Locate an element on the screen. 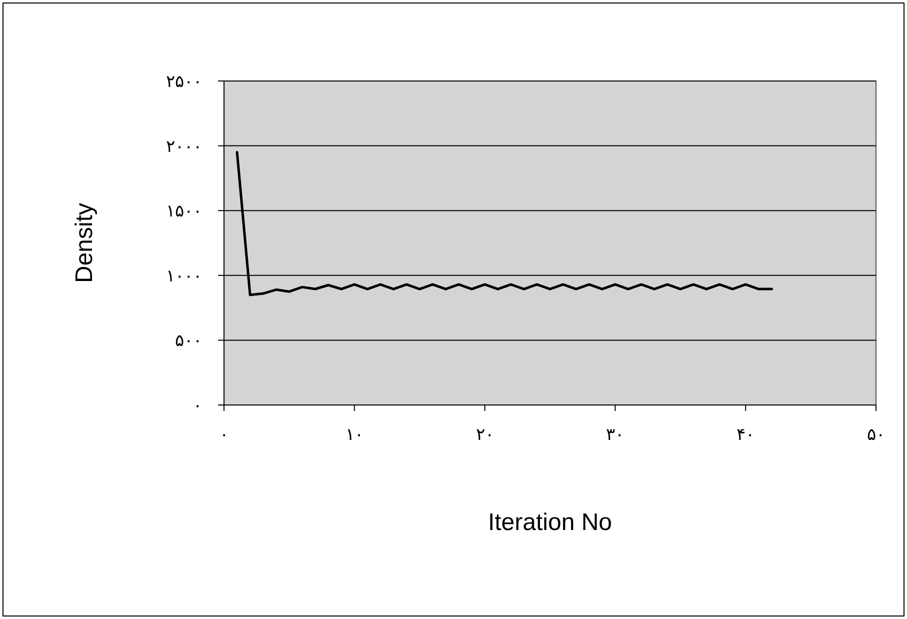 The width and height of the screenshot is (907, 619). y-tick-label: ۲۰۰۰ is located at coordinates (184, 146).